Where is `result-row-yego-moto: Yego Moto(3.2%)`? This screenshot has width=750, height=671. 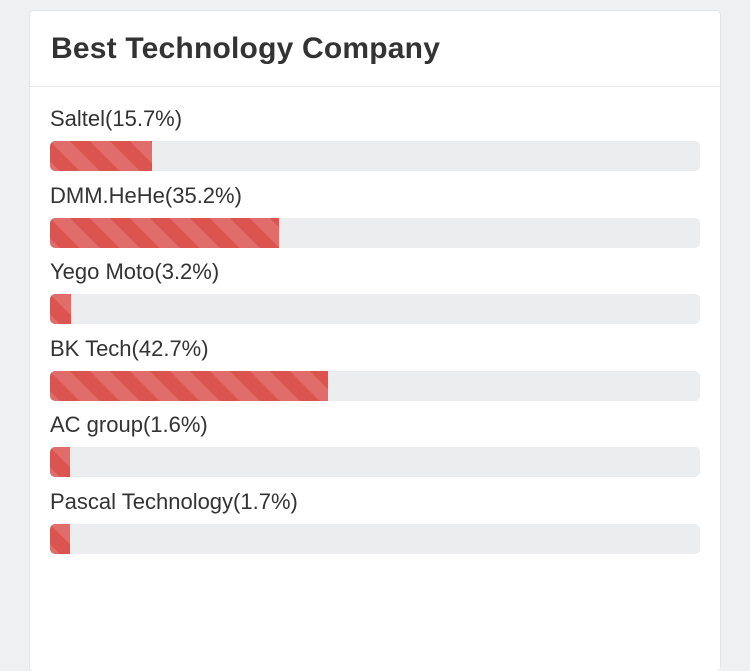 result-row-yego-moto: Yego Moto(3.2%) is located at coordinates (375, 296).